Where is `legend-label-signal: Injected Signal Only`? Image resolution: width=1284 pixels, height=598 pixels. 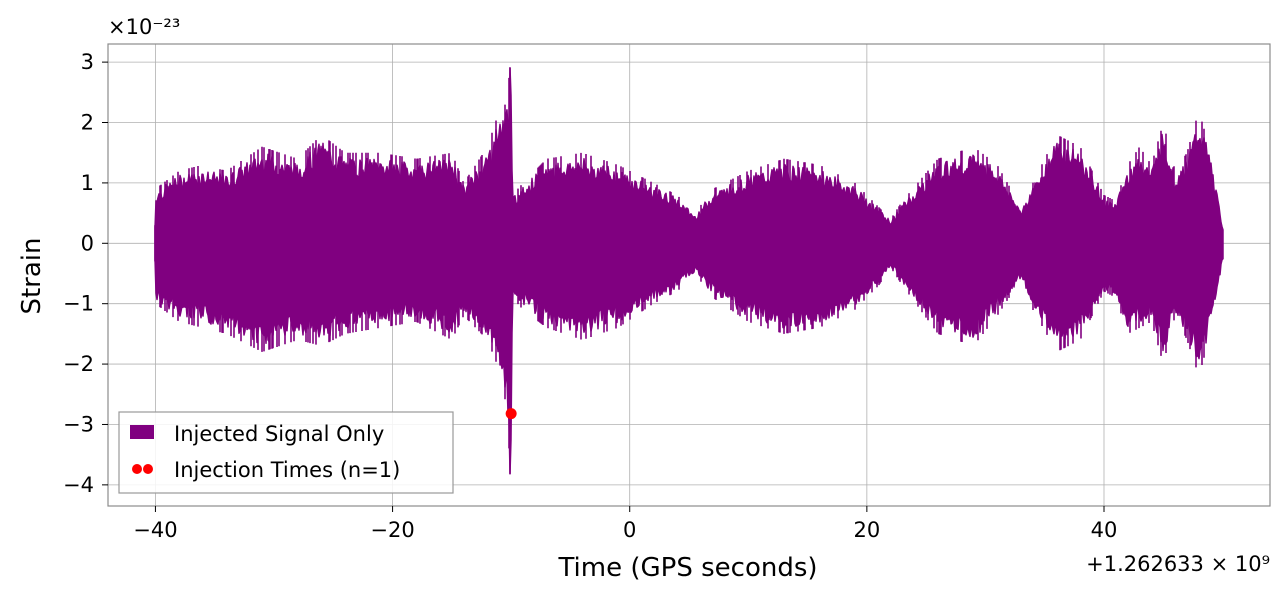 legend-label-signal: Injected Signal Only is located at coordinates (279, 434).